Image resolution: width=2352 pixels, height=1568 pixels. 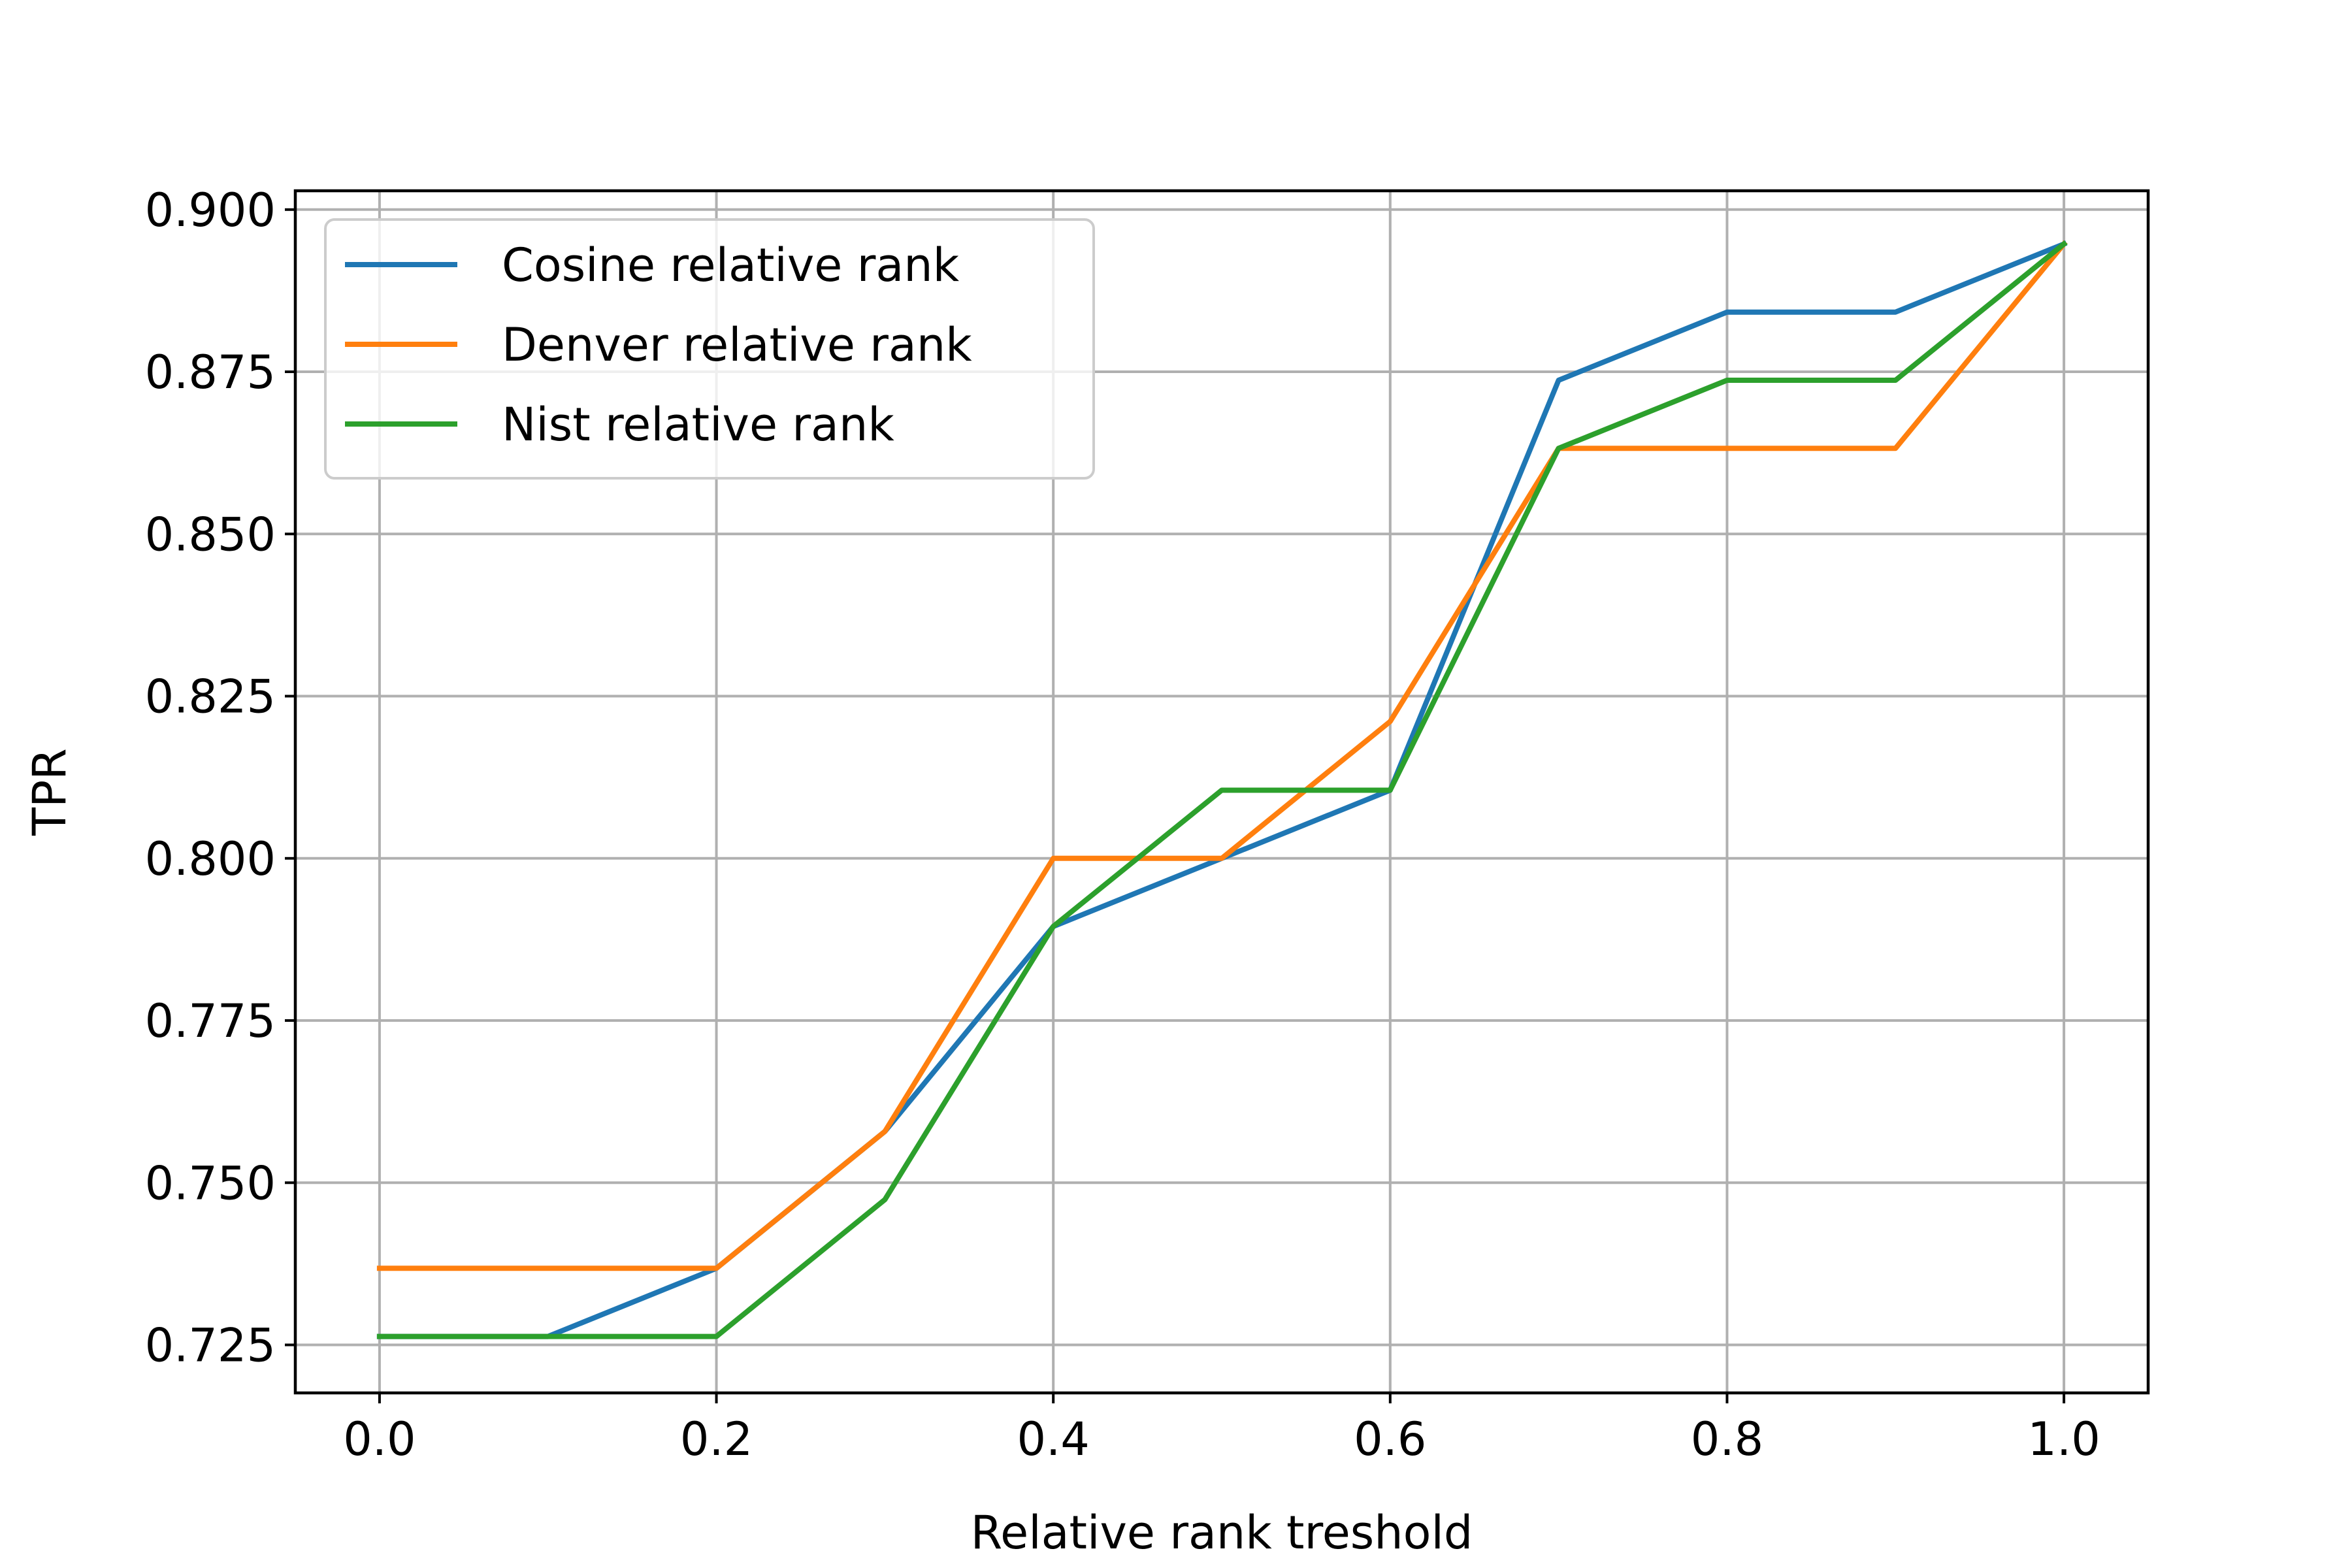 What do you see at coordinates (1727, 1439) in the screenshot?
I see `x-tick-label: 0.8` at bounding box center [1727, 1439].